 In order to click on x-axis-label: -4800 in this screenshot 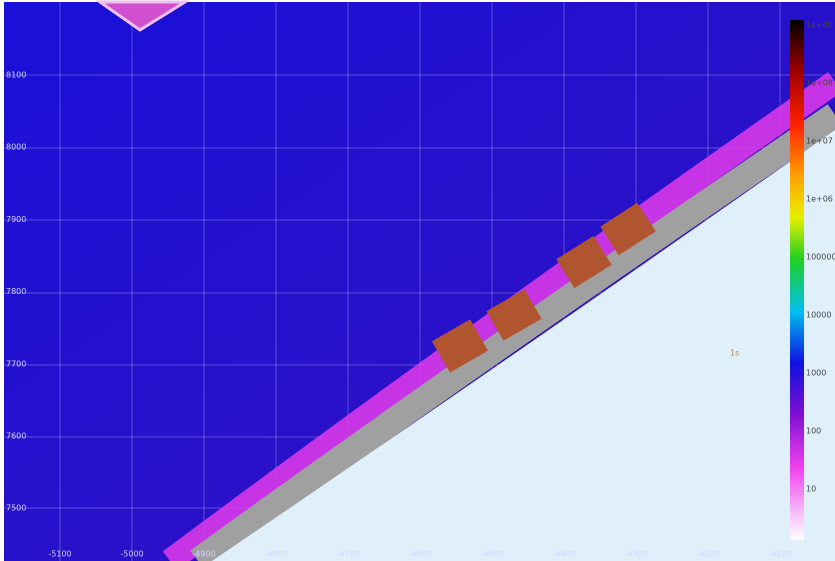, I will do `click(275, 554)`.